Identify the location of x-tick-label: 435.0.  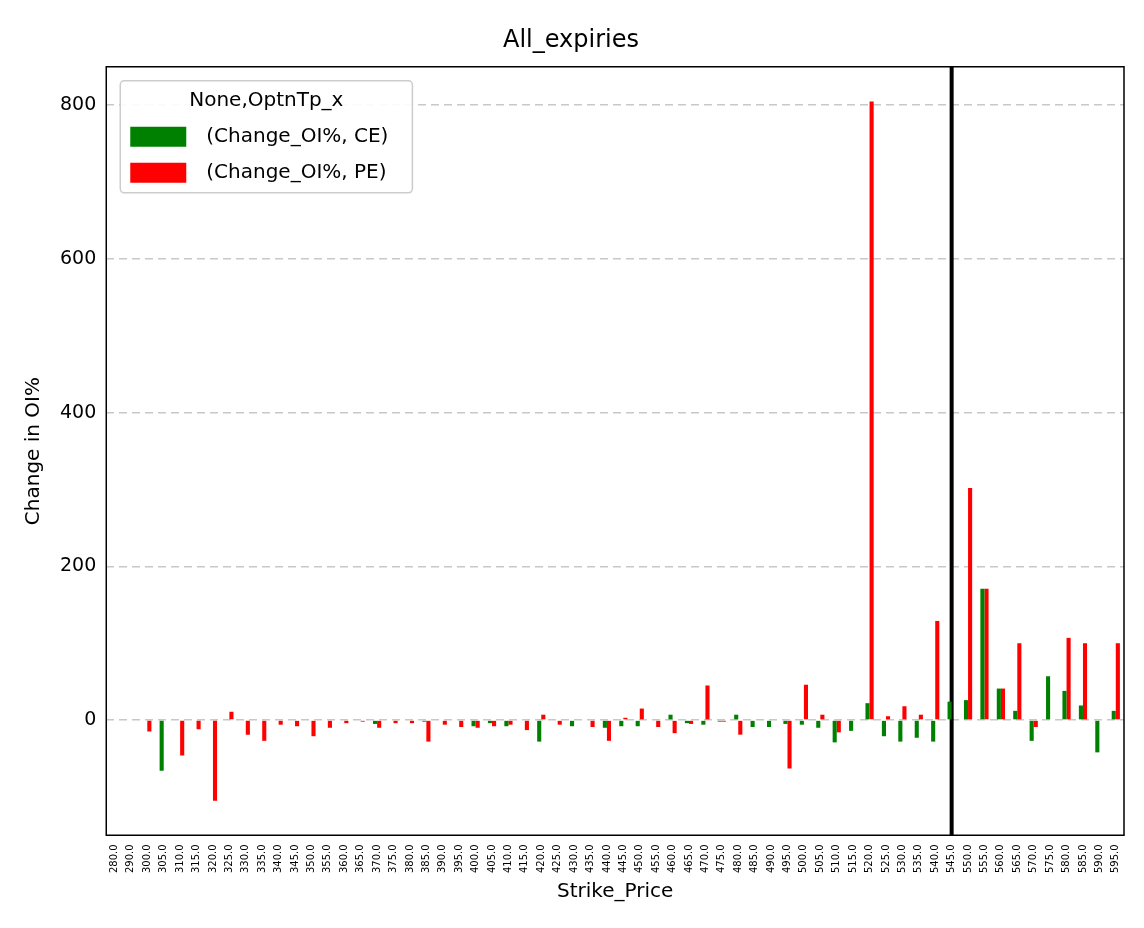
(590, 859).